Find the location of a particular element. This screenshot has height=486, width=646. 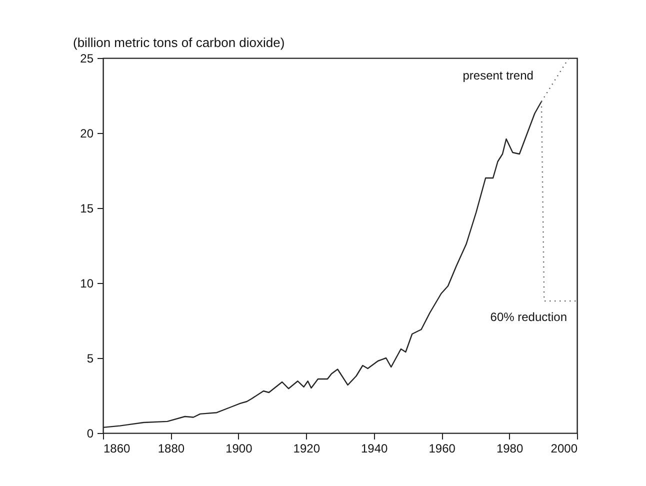

x-tick-label: 1940 is located at coordinates (374, 449).